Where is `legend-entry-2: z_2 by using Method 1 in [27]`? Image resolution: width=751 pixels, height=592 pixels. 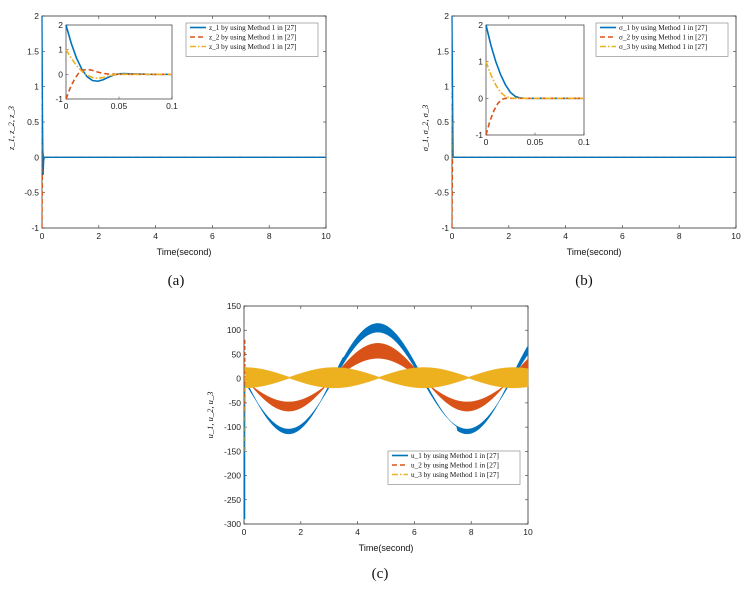 legend-entry-2: z_2 by using Method 1 in [27] is located at coordinates (252, 38).